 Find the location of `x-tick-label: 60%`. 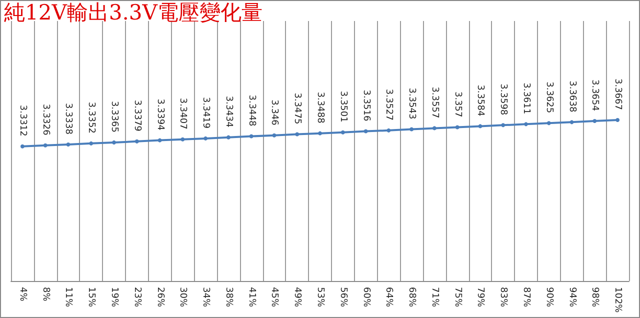

x-tick-label: 60% is located at coordinates (365, 297).